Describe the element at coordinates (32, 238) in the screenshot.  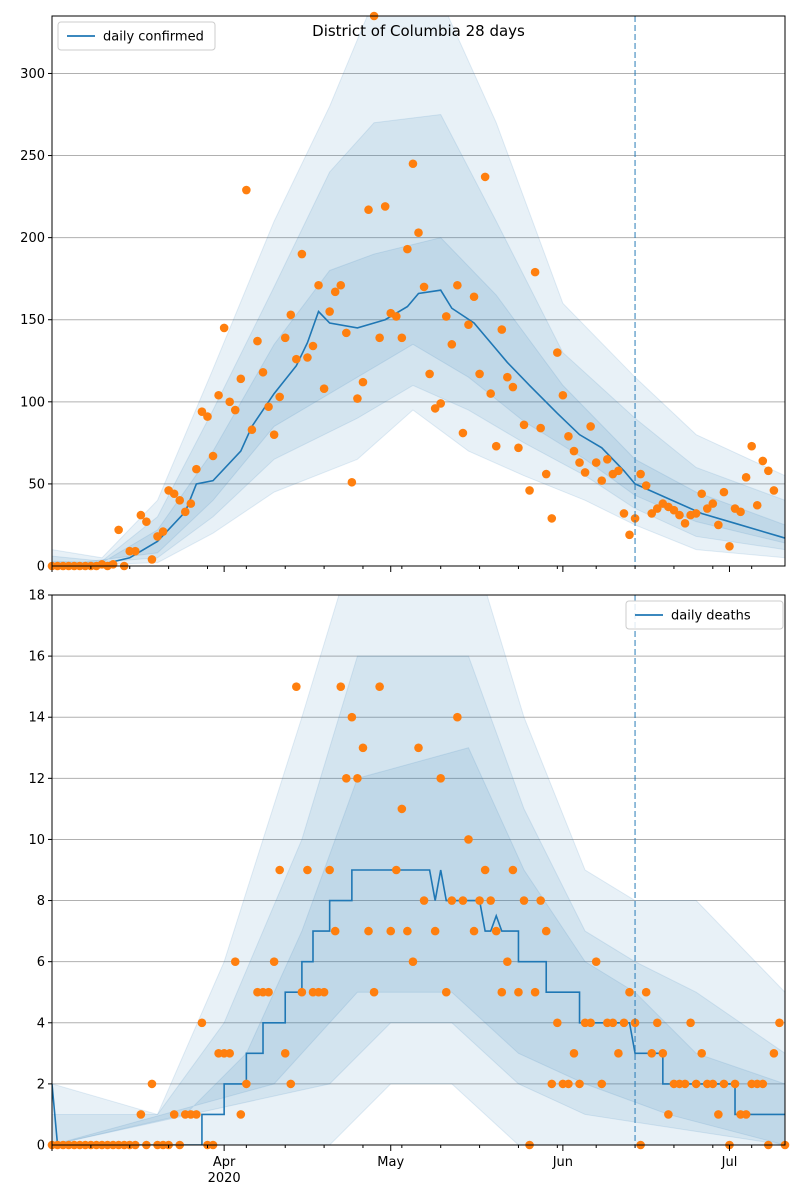
I see `y-tick-label: 200` at that location.